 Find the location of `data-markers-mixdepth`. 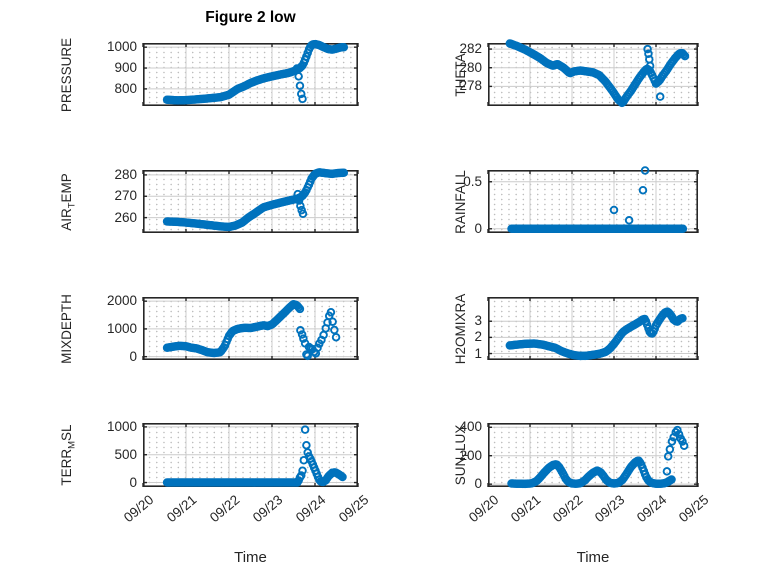

data-markers-mixdepth is located at coordinates (251, 330).